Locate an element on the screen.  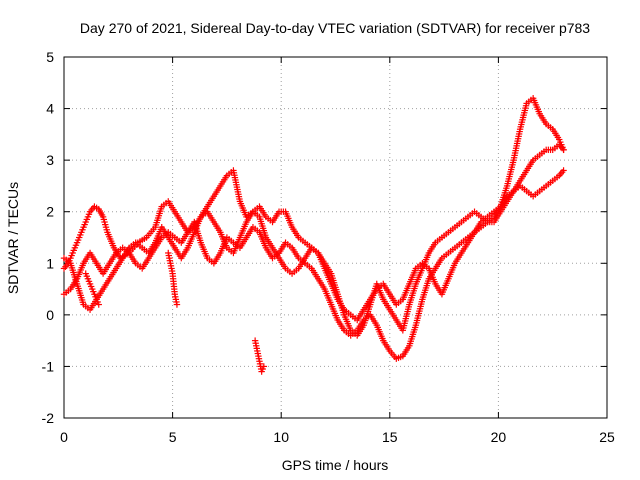
y-tick-label: 4 is located at coordinates (50, 109).